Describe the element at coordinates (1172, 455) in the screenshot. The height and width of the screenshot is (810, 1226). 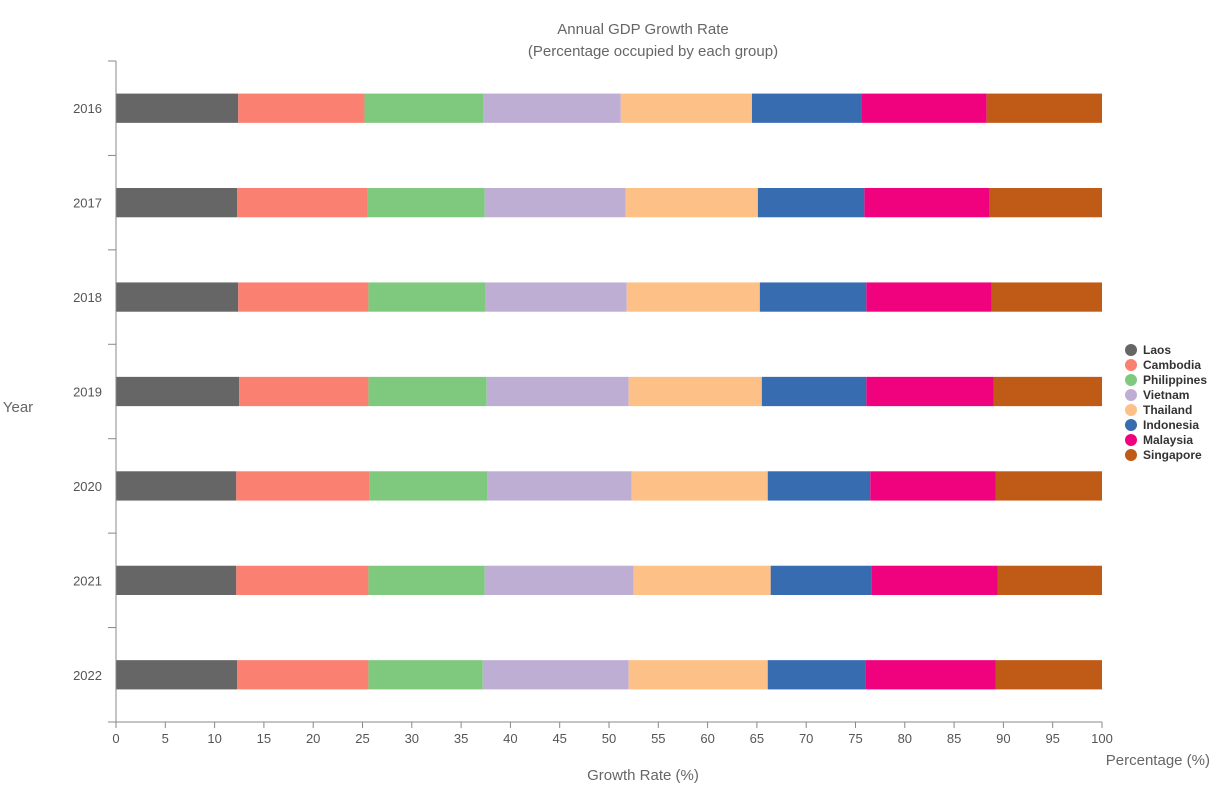
I see `legend-label: Singapore` at that location.